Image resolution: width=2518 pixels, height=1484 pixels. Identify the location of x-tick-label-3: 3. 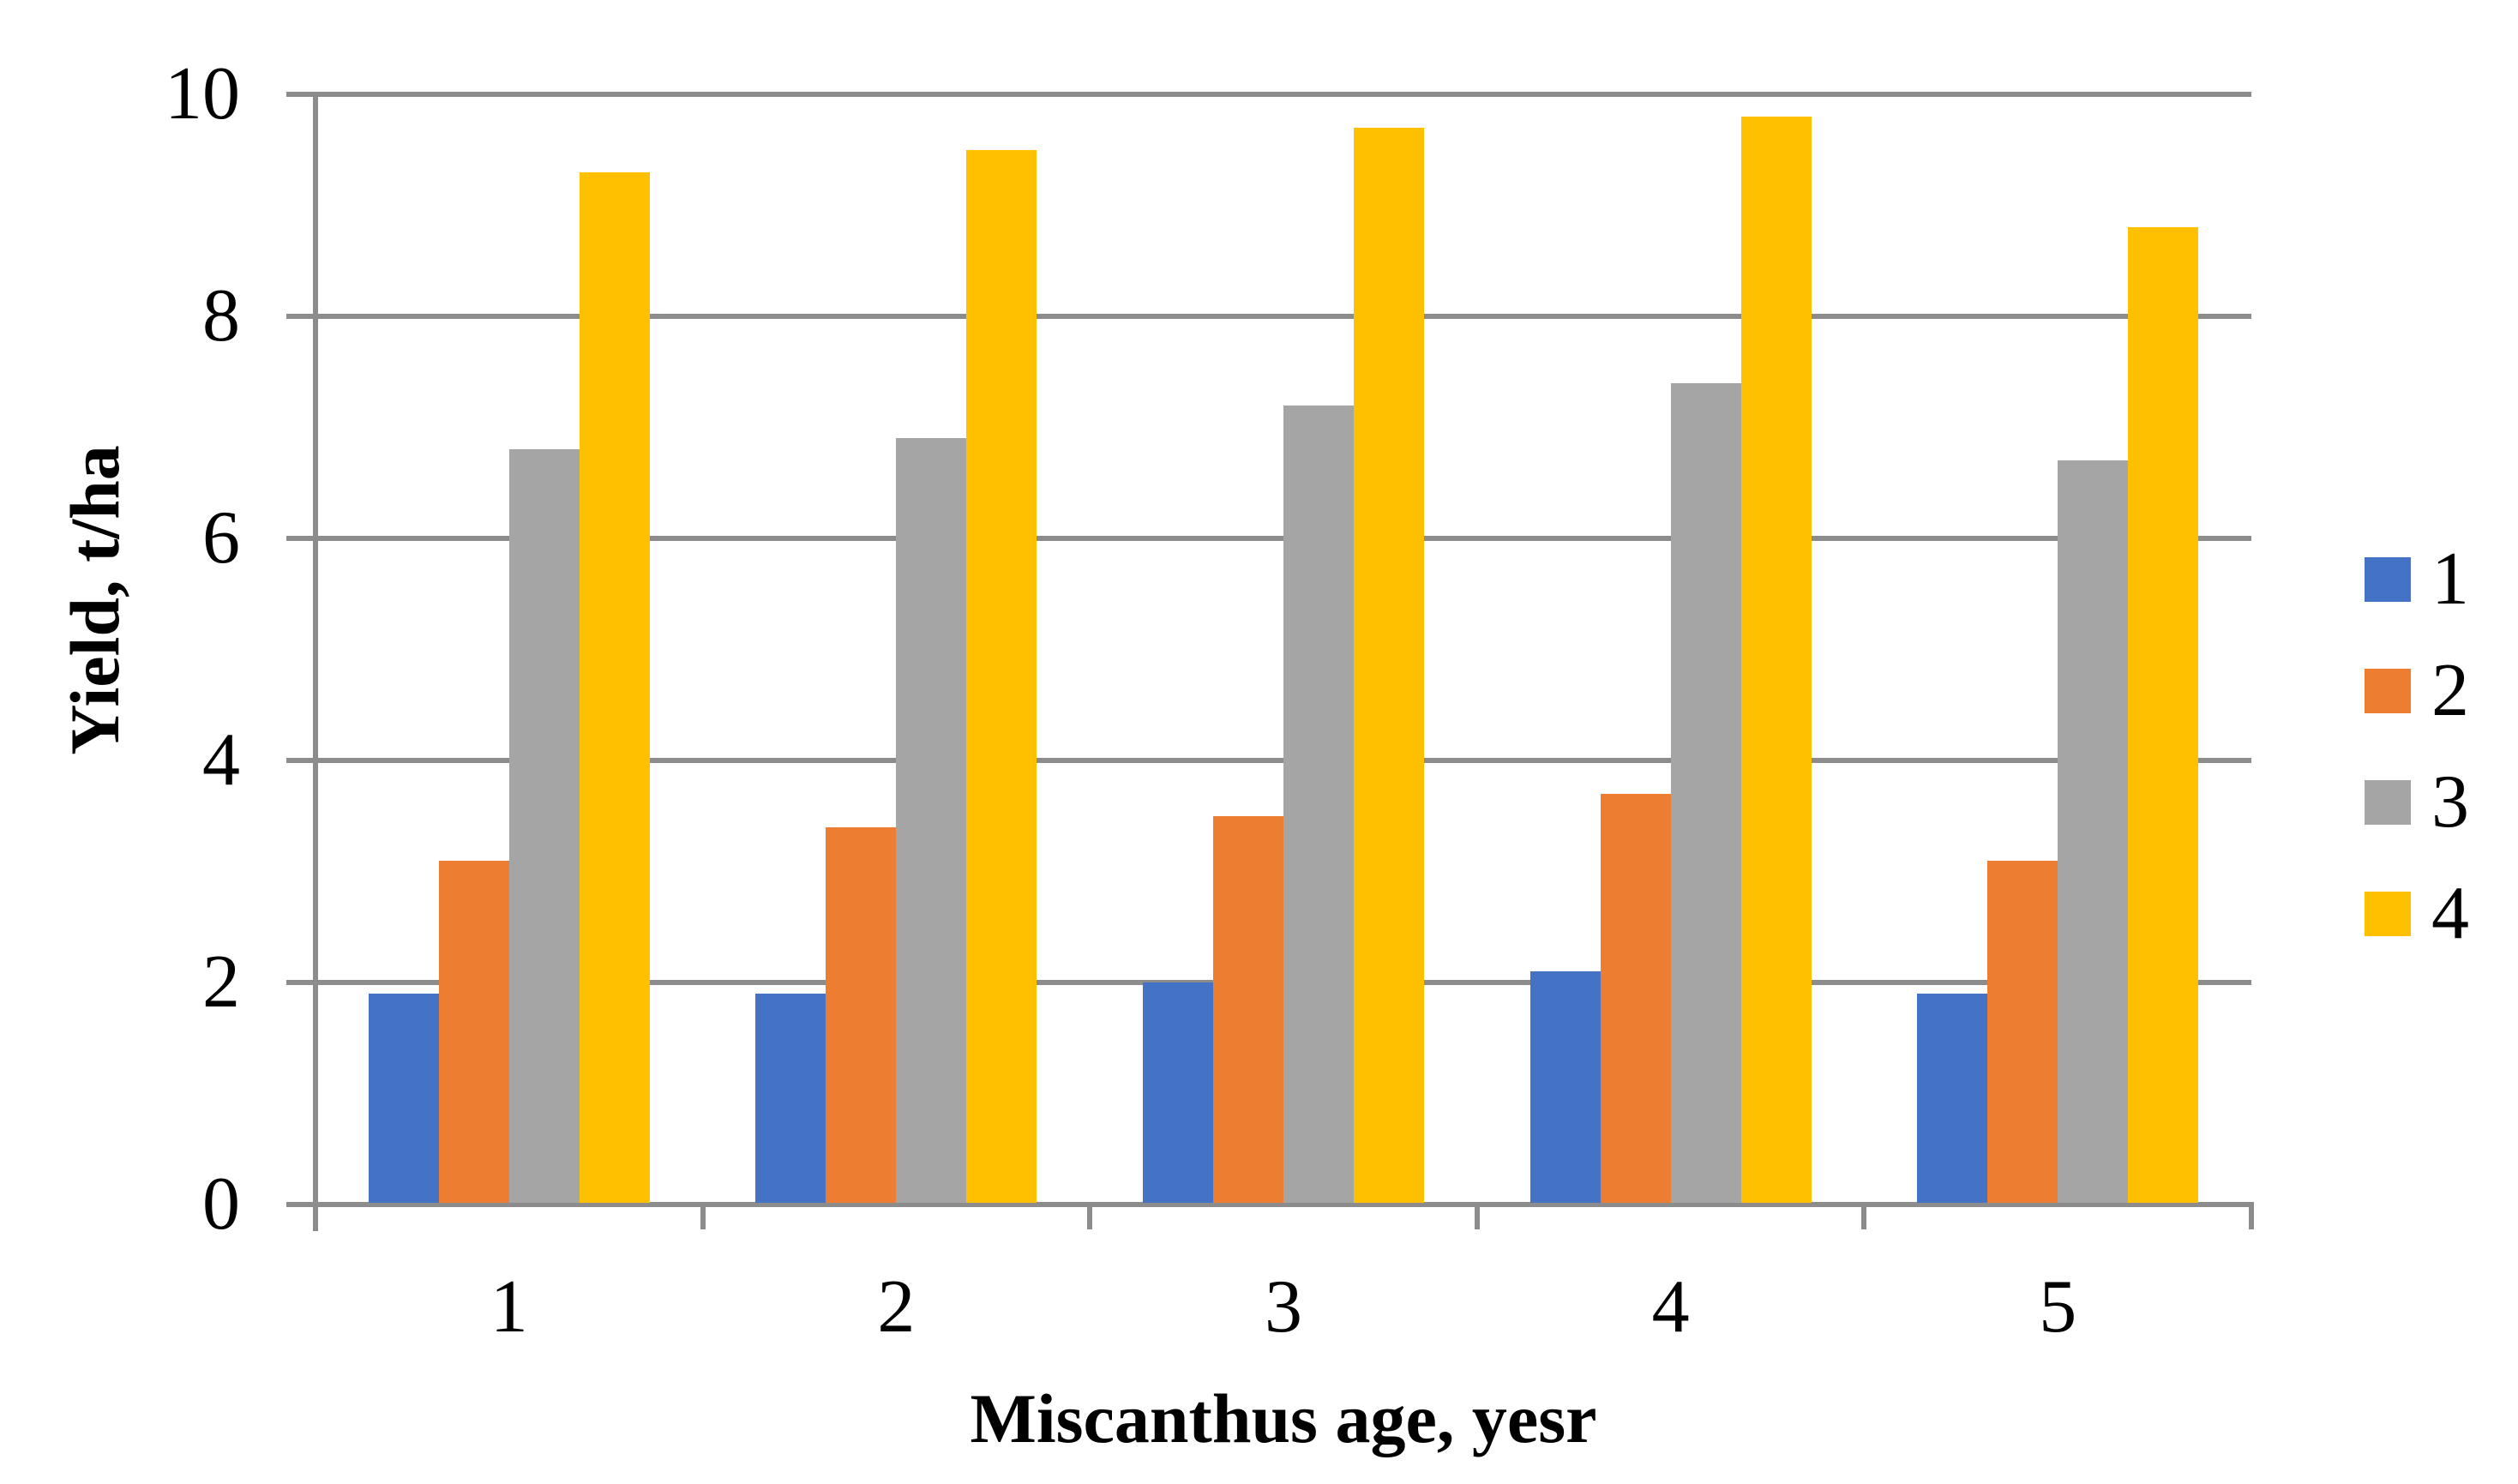
(1283, 1307).